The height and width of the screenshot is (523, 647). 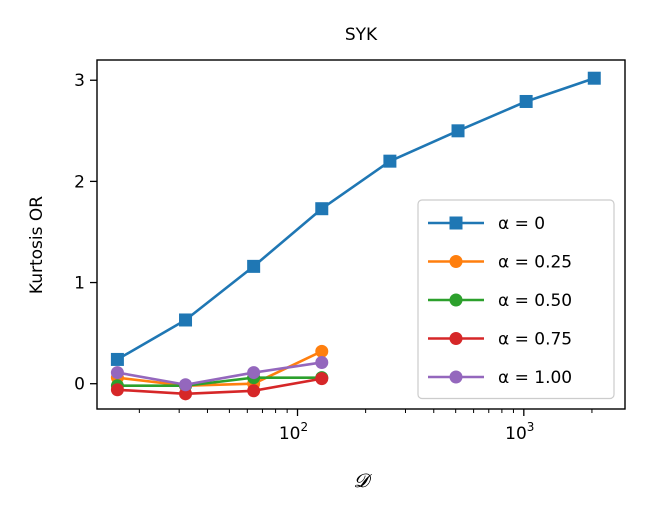 I want to click on y-tick-label: 0, so click(x=79, y=385).